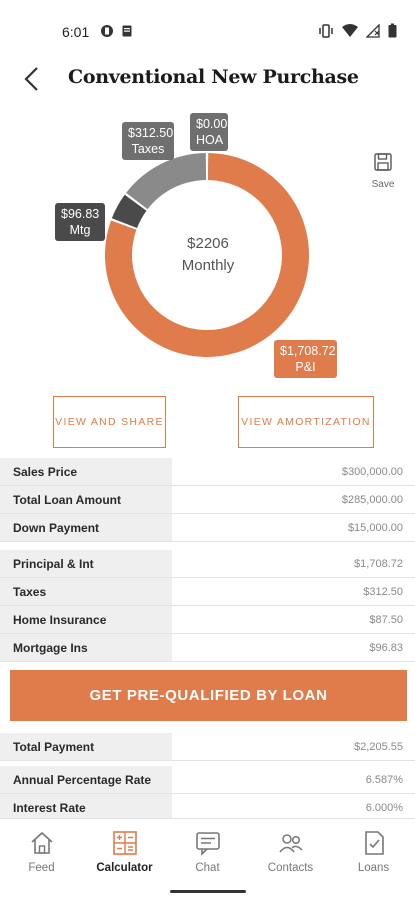 The height and width of the screenshot is (901, 415). Describe the element at coordinates (209, 132) in the screenshot. I see `hoa-callout: $0.00 HOA` at that location.